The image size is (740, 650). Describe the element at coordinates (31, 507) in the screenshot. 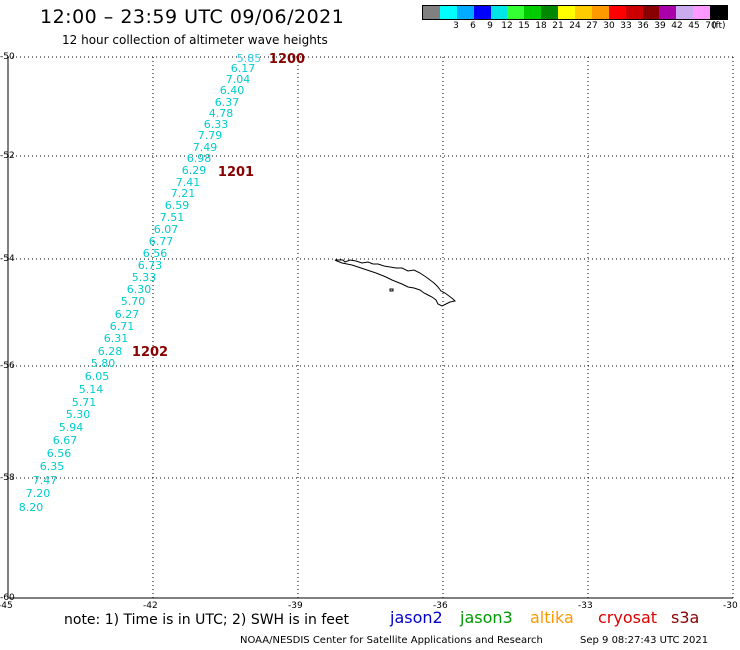

I see `swh-value: 8.20` at that location.